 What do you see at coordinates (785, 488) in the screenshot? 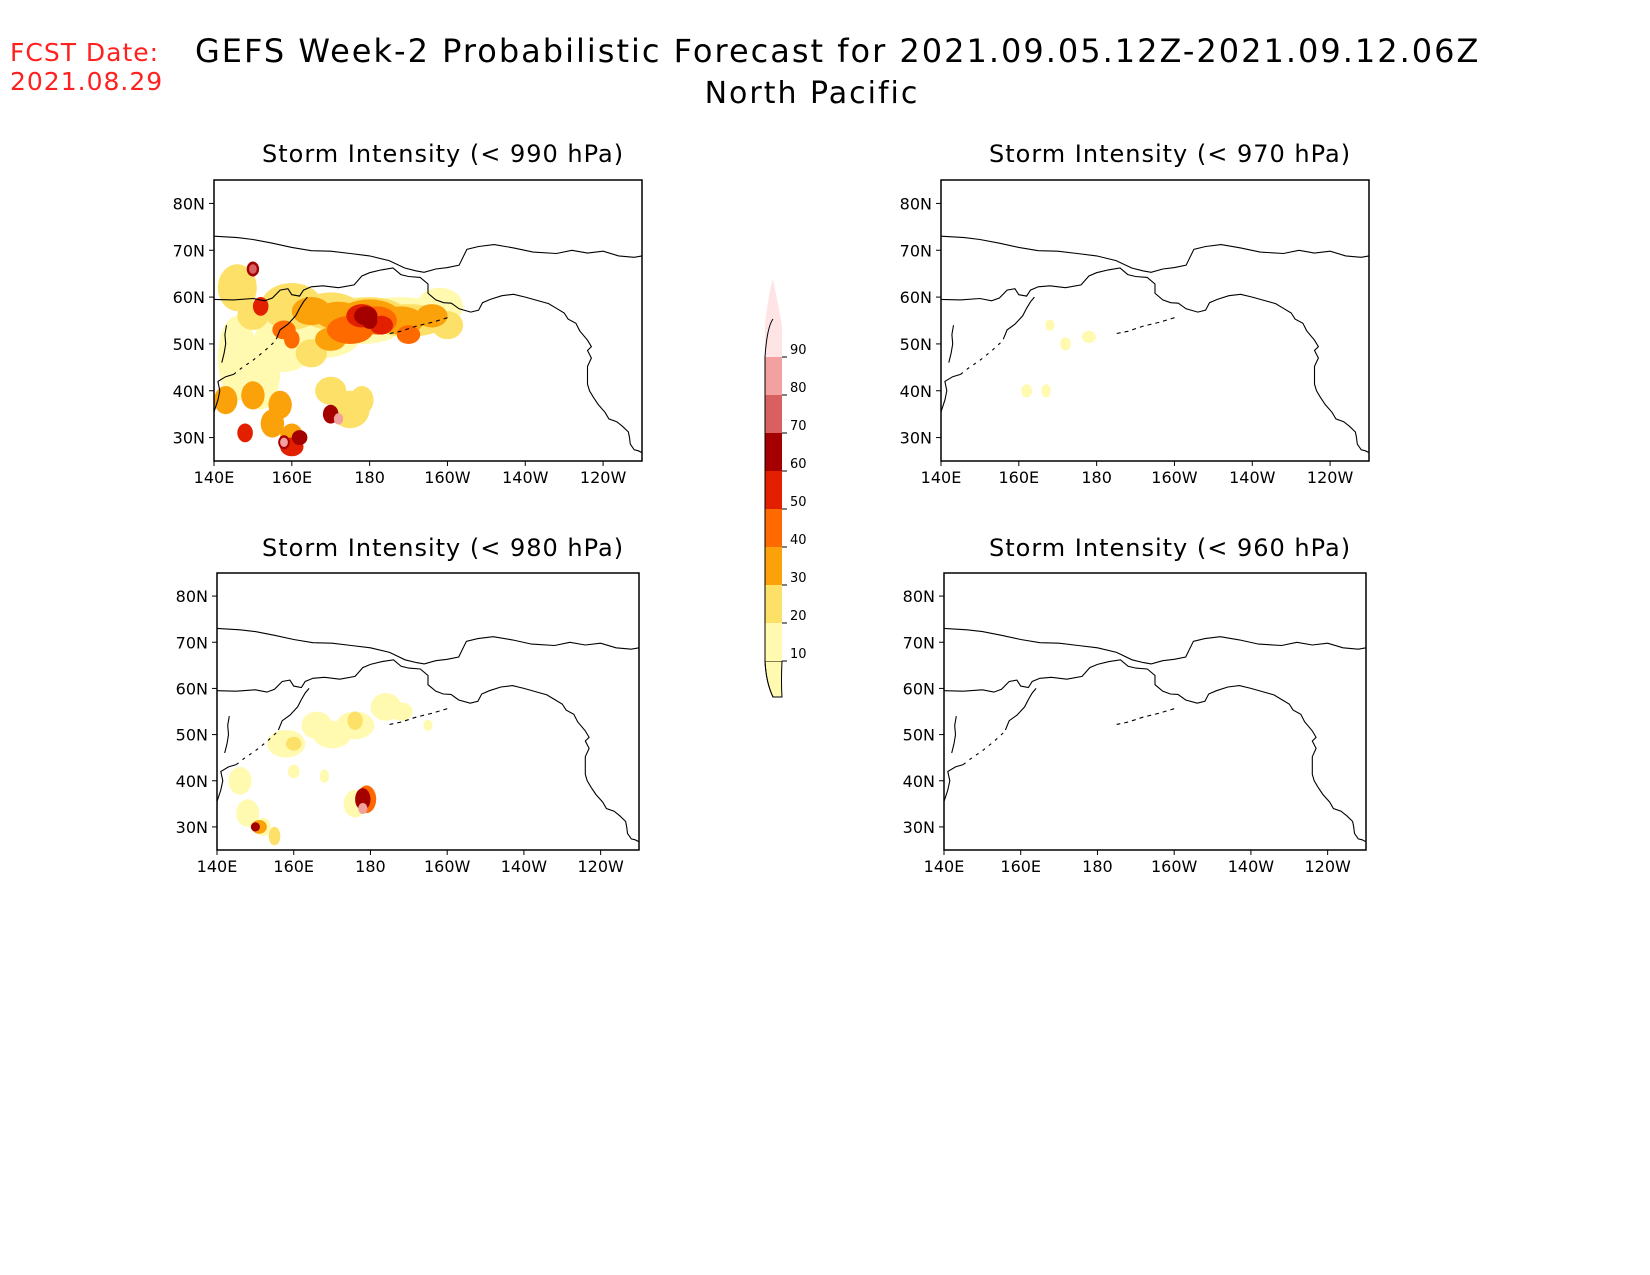
I see `colorbar: 10 20 30 40 50 60 70 80 90` at bounding box center [785, 488].